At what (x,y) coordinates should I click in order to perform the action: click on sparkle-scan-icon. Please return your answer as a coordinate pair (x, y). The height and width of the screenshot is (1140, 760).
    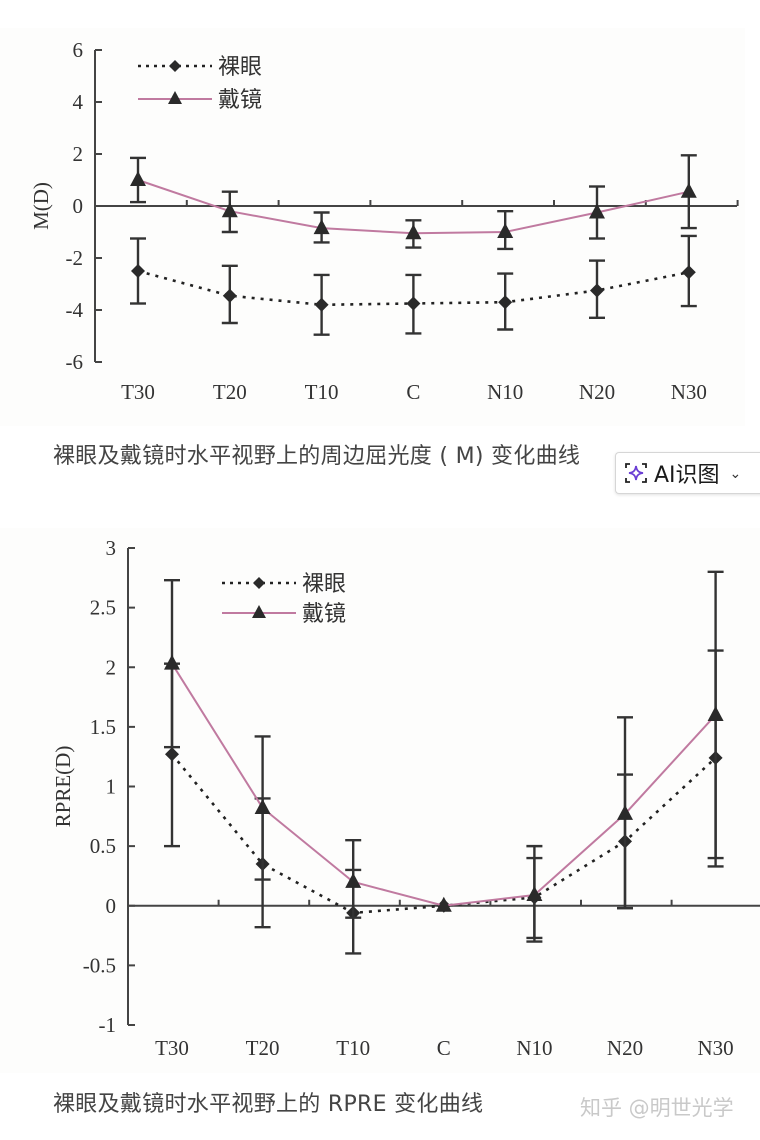
    Looking at the image, I should click on (636, 473).